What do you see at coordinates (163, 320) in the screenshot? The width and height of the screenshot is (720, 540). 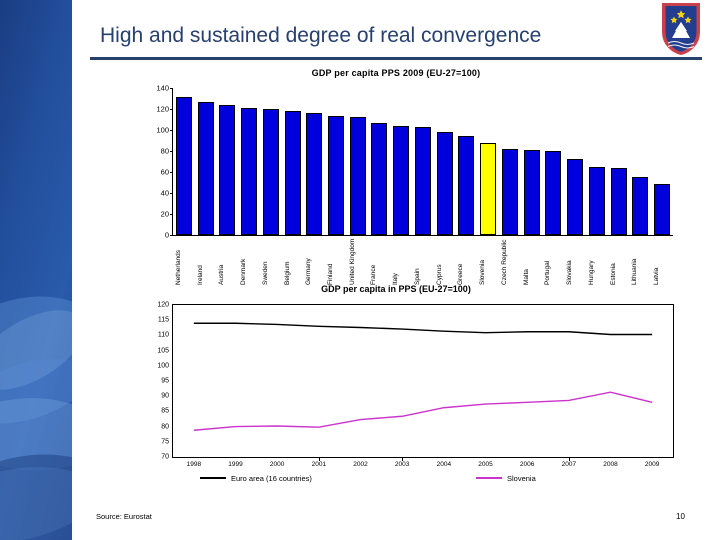 I see `line-chart-y-tick-label: 115` at bounding box center [163, 320].